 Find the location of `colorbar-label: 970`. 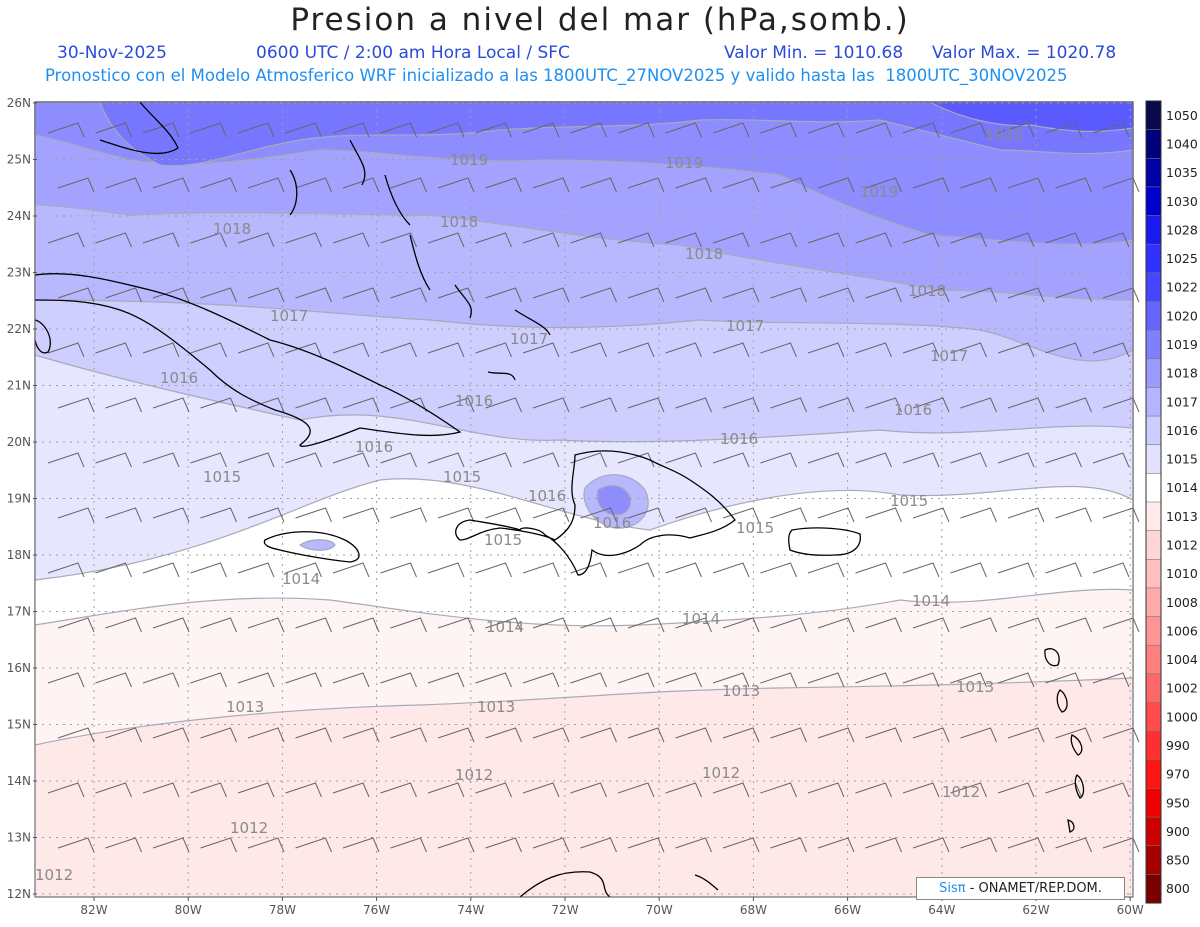

colorbar-label: 970 is located at coordinates (1178, 774).